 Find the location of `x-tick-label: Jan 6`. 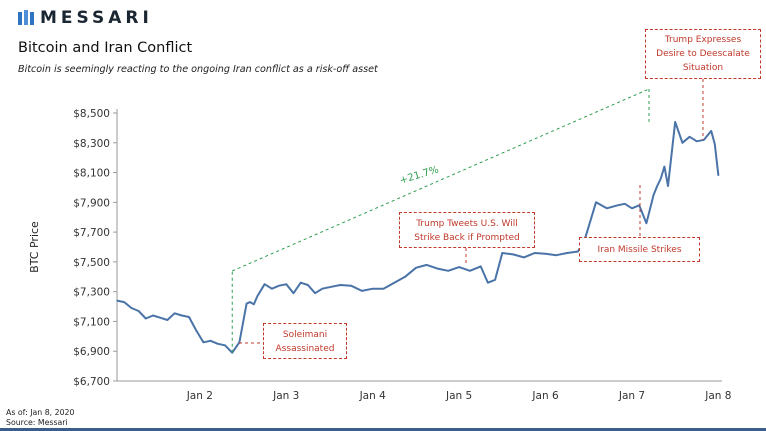

x-tick-label: Jan 6 is located at coordinates (545, 396).